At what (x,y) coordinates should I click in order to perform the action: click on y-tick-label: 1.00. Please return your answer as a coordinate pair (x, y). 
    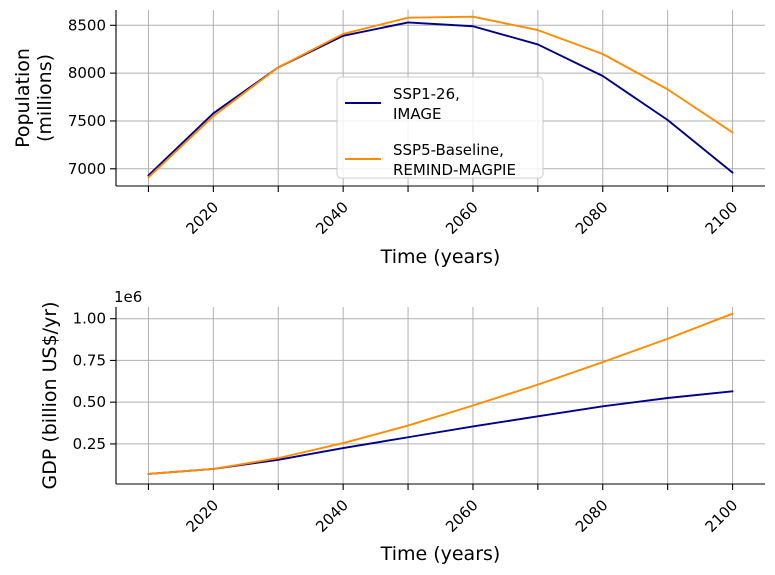
    Looking at the image, I should click on (89, 319).